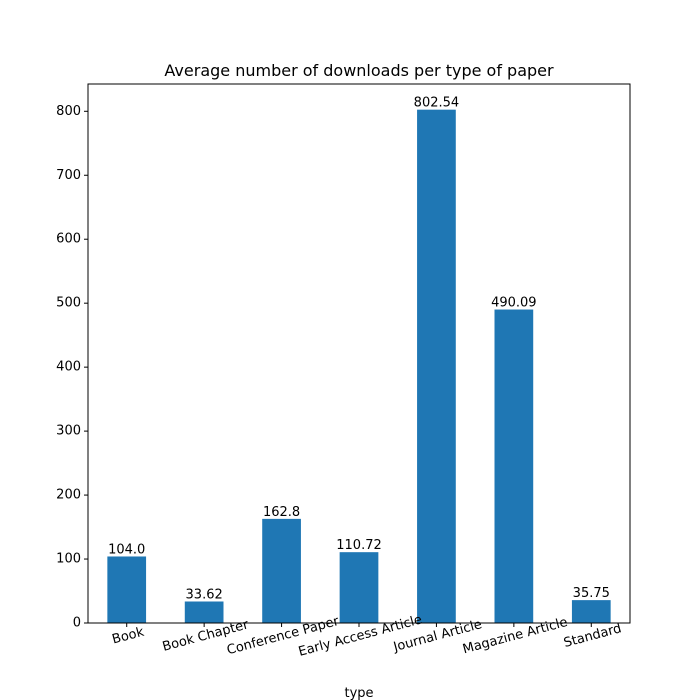 The height and width of the screenshot is (700, 700). Describe the element at coordinates (358, 693) in the screenshot. I see `x-axis-label: type` at that location.